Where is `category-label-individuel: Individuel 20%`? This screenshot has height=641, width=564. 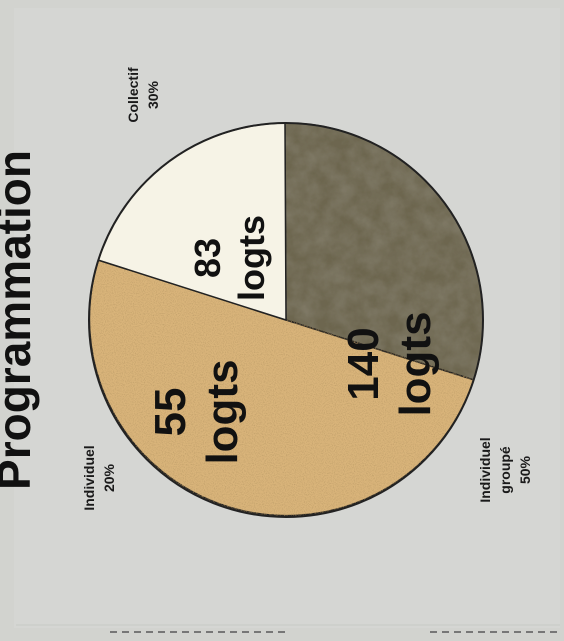 category-label-individuel: Individuel 20% is located at coordinates (99, 477).